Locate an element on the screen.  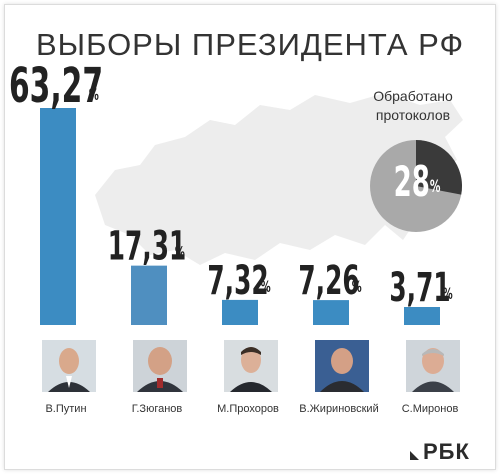
progress-label-line2: протоколов is located at coordinates (413, 115).